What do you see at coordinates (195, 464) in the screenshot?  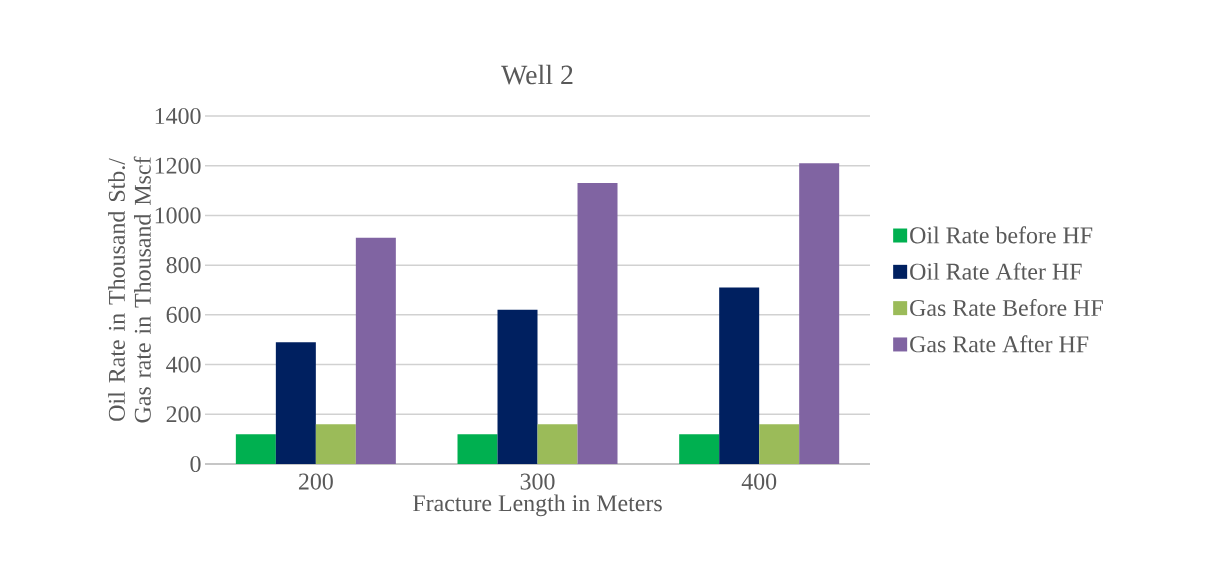 I see `y-tick-label: 0` at bounding box center [195, 464].